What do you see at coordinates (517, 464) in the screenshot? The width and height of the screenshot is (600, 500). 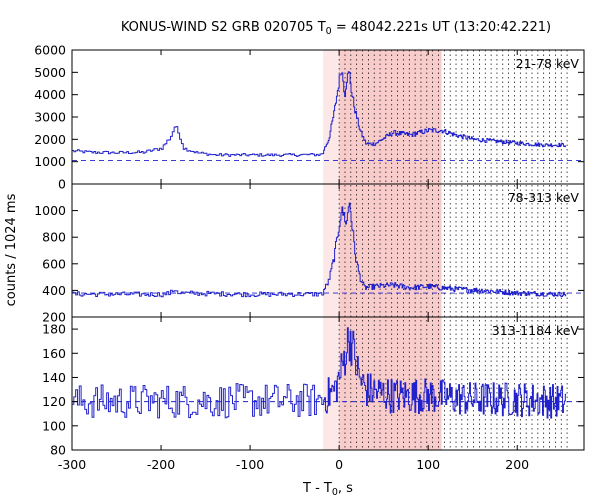 I see `x-tick-label: 200` at bounding box center [517, 464].